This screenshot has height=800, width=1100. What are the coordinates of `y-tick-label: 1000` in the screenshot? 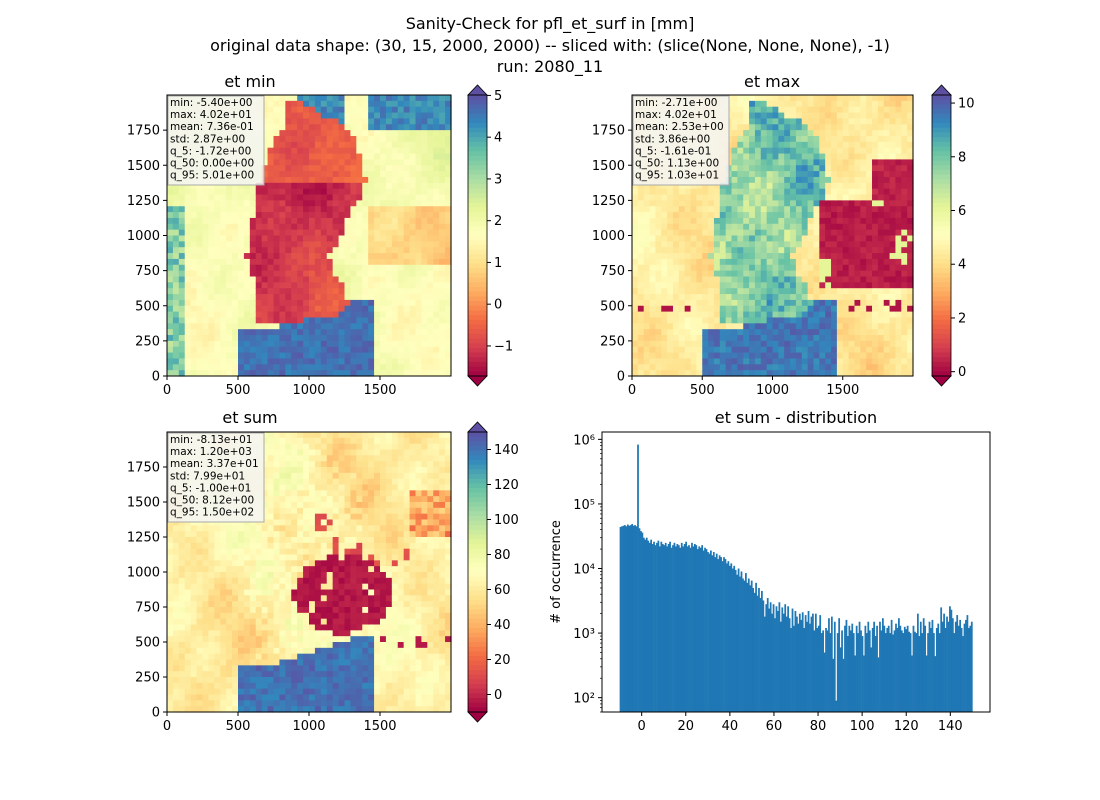 It's located at (608, 236).